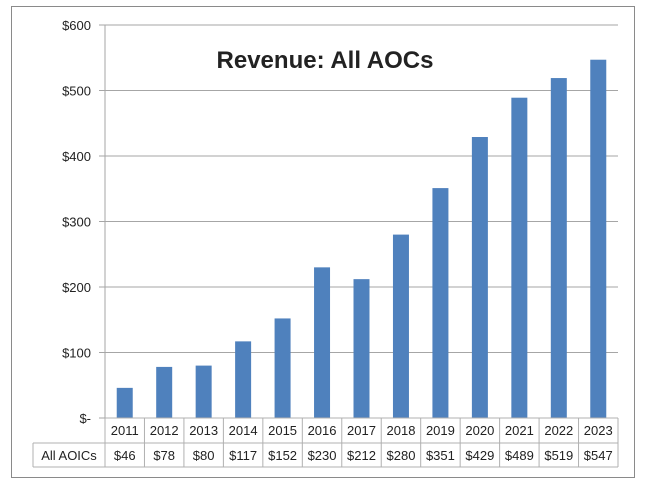  Describe the element at coordinates (558, 248) in the screenshot. I see `bar-2022` at that location.